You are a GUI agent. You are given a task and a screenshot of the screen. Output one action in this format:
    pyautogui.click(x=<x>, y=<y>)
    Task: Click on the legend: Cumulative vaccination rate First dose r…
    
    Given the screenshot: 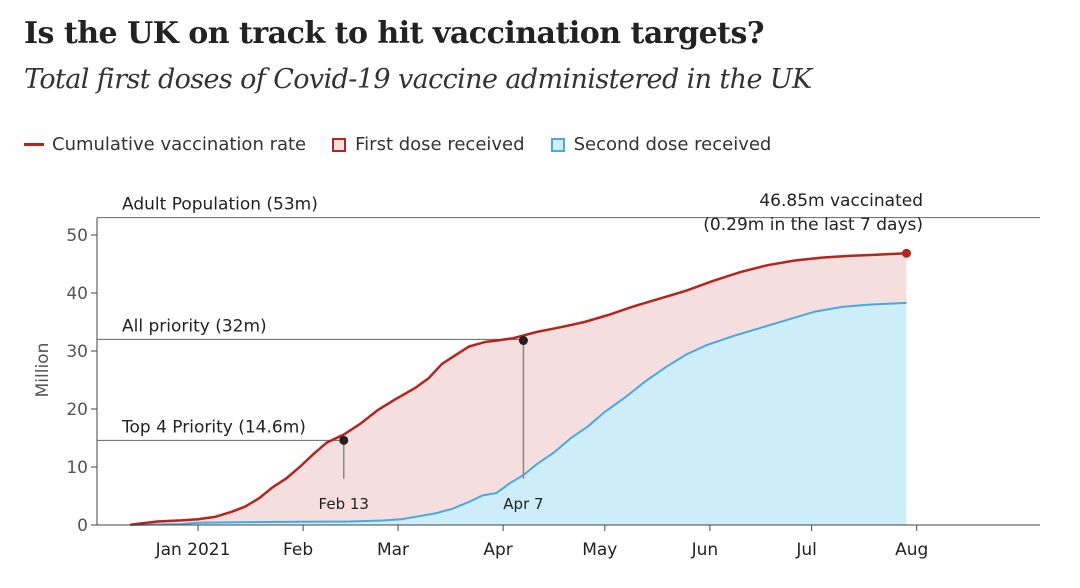 What is the action you would take?
    pyautogui.click(x=410, y=144)
    